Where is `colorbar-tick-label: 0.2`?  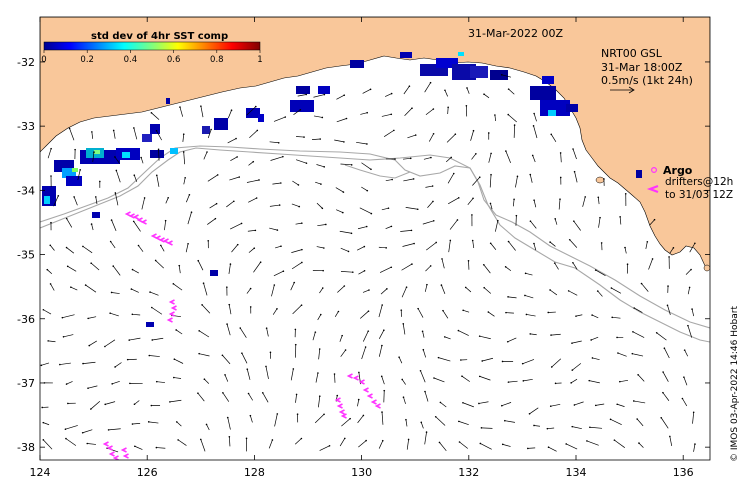 colorbar-tick-label: 0.2 is located at coordinates (87, 60).